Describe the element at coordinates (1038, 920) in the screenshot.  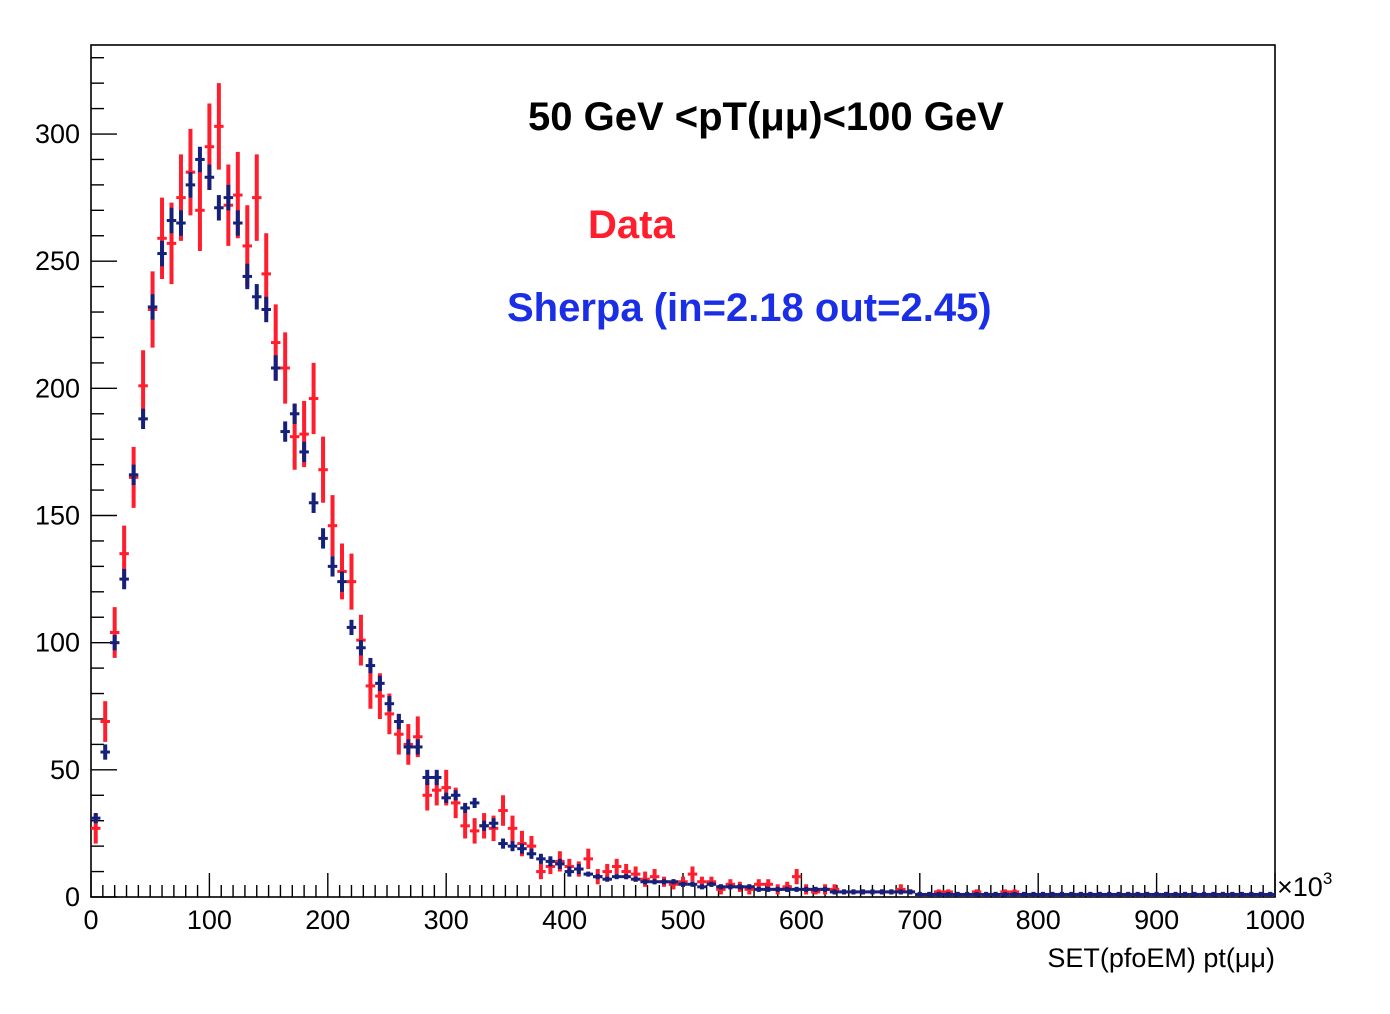
I see `x-tick-label: 800` at that location.